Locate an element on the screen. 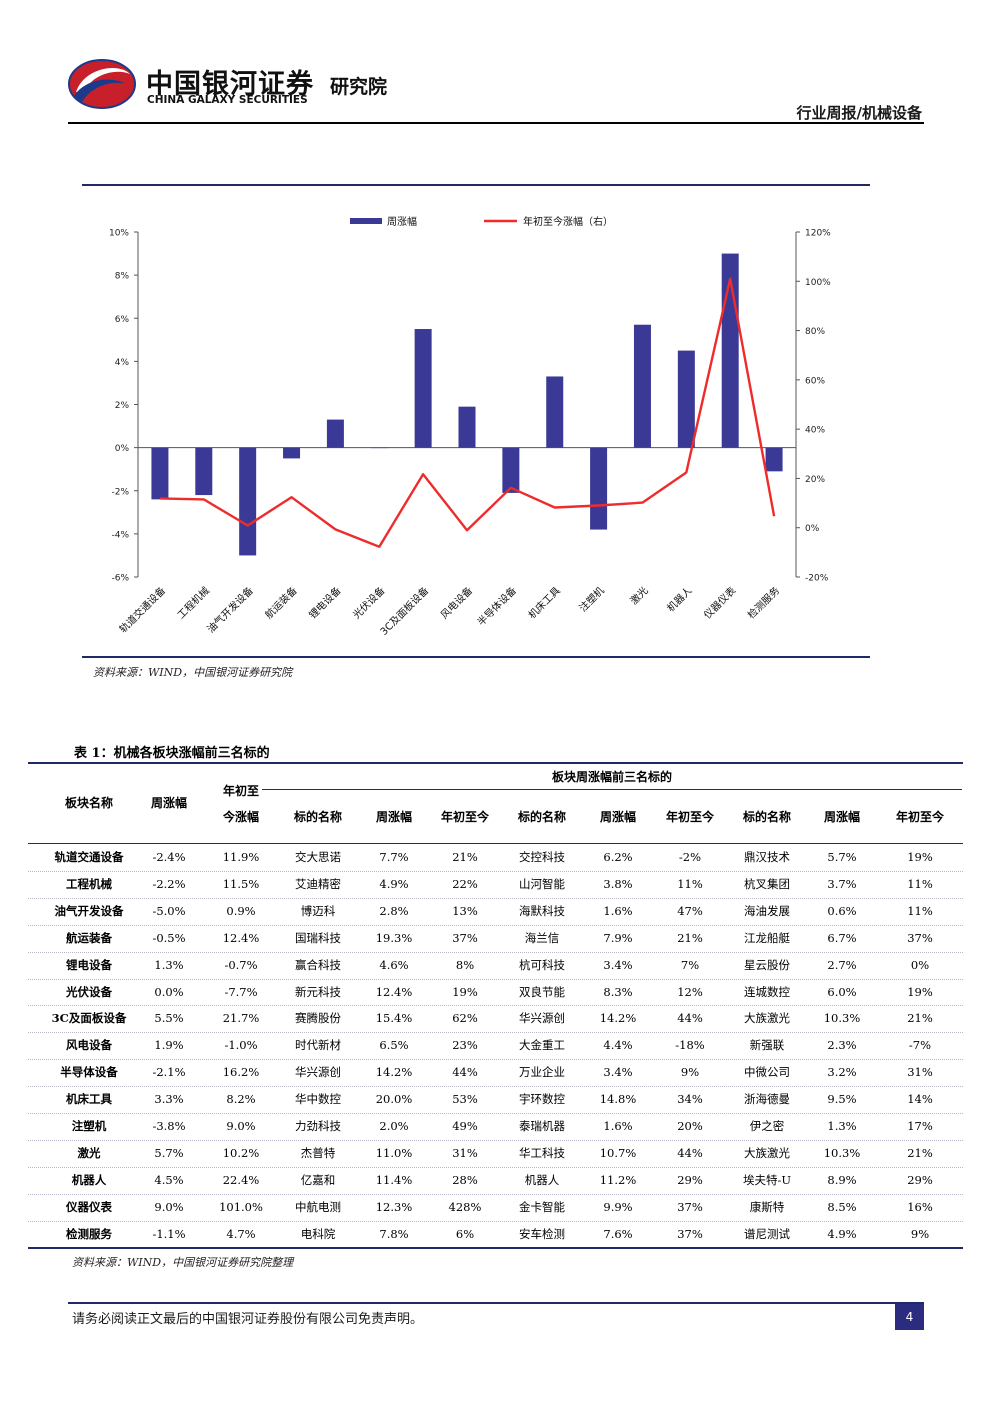 The height and width of the screenshot is (1403, 992). table-cell: -2.2% is located at coordinates (169, 883).